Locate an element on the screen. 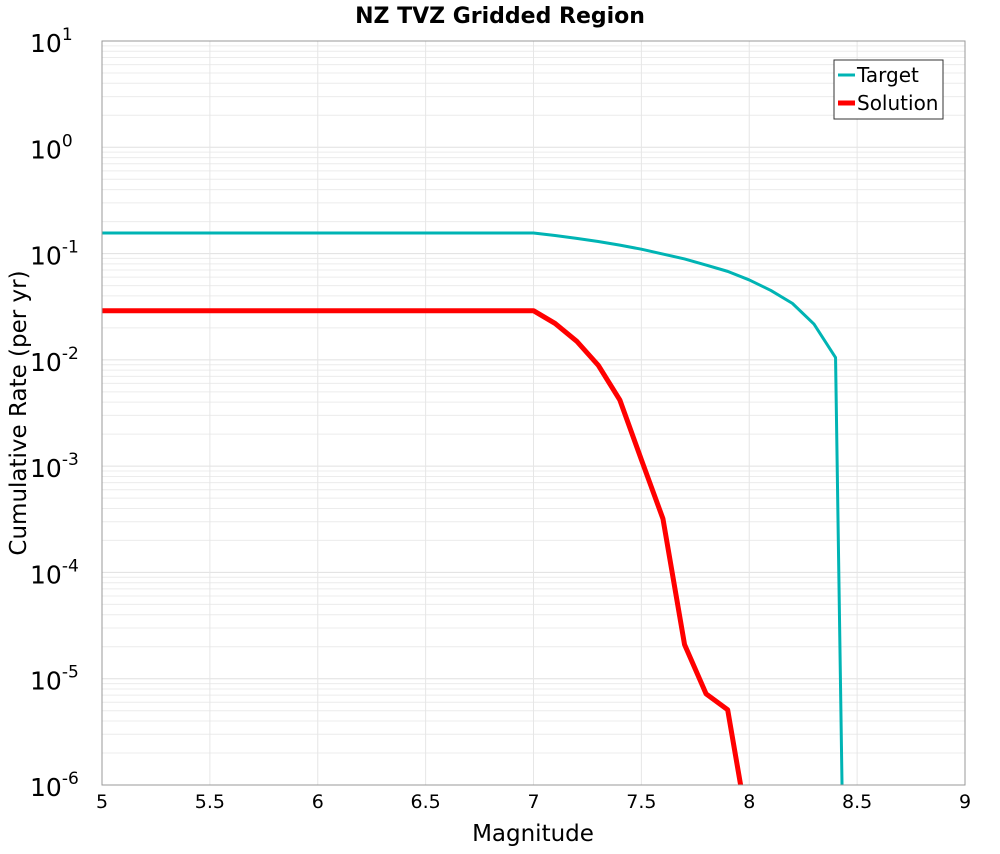 The height and width of the screenshot is (854, 1000). y-tick-label: 10⁻¹ is located at coordinates (54, 254).